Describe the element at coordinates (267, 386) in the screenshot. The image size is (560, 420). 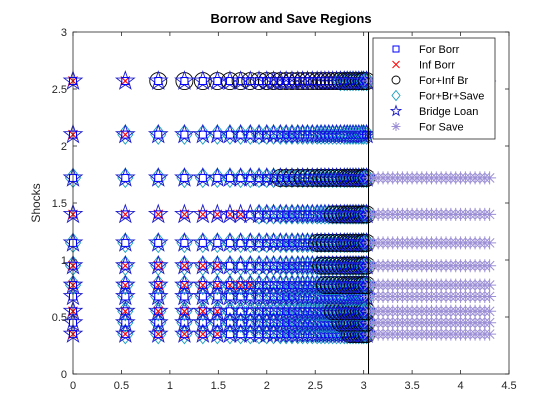
I see `x-tick-label: 2` at that location.